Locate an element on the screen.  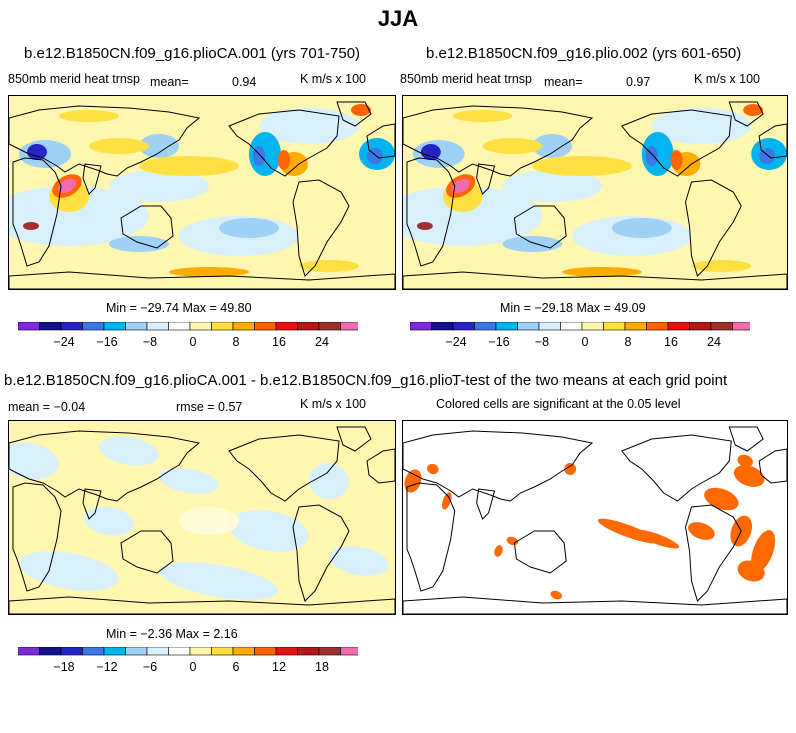
colorbar-tick-label: 16 is located at coordinates (671, 342).